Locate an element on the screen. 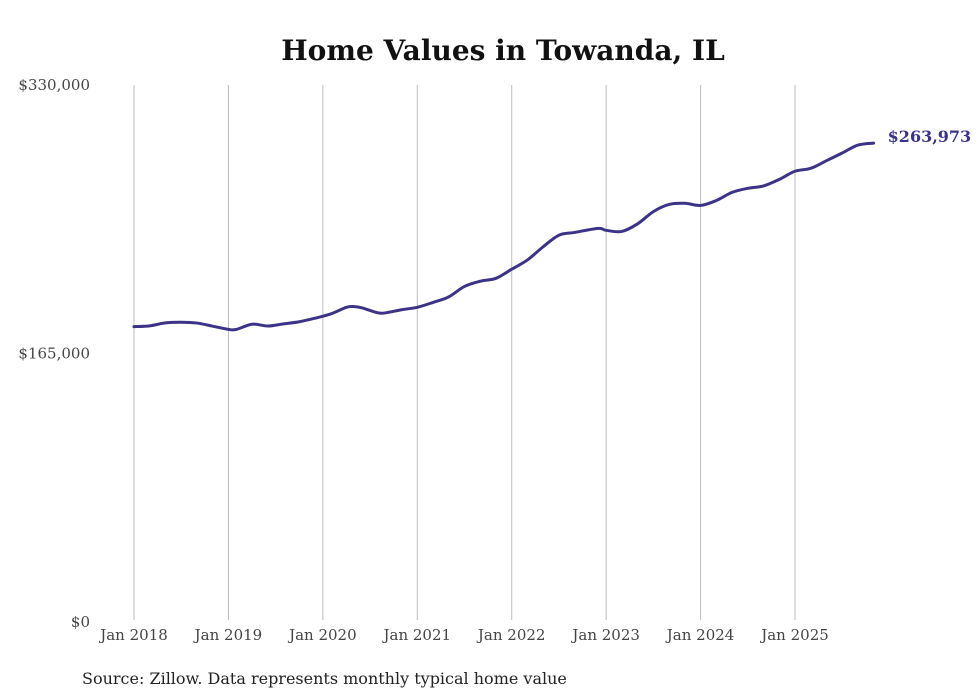  x-tick-label: Jan 2020 is located at coordinates (322, 635).